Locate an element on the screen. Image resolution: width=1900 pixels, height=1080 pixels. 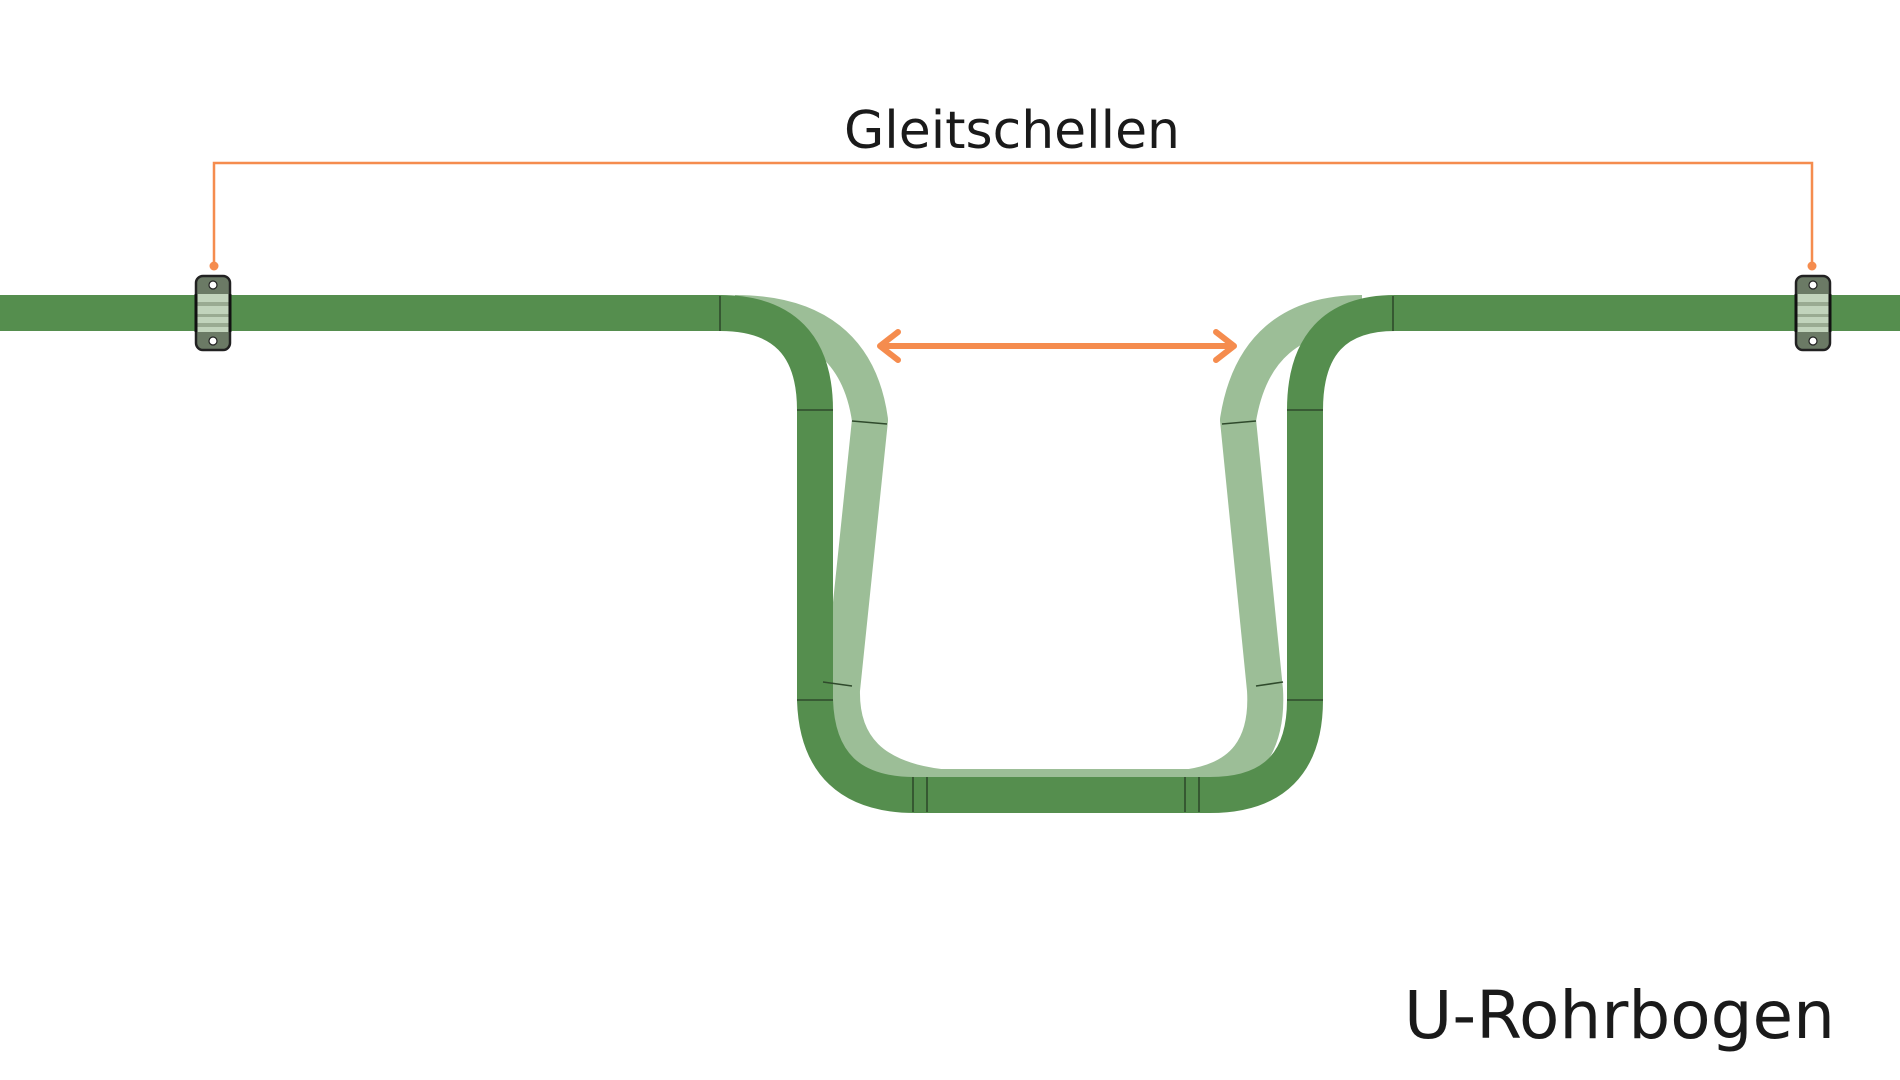
clamp-leader is located at coordinates (1013, 213).